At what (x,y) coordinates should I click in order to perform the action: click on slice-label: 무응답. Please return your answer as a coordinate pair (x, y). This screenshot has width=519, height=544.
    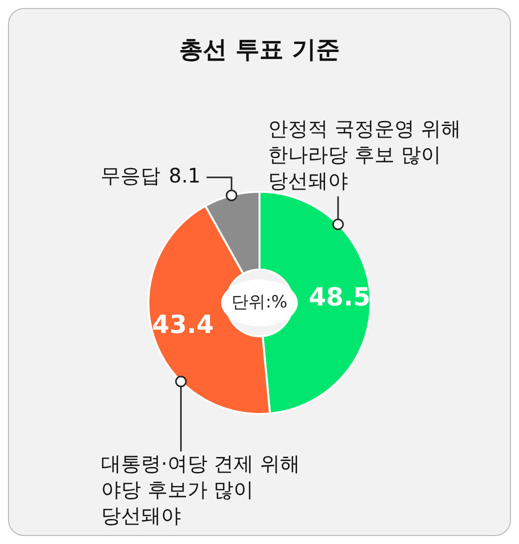
    Looking at the image, I should click on (130, 176).